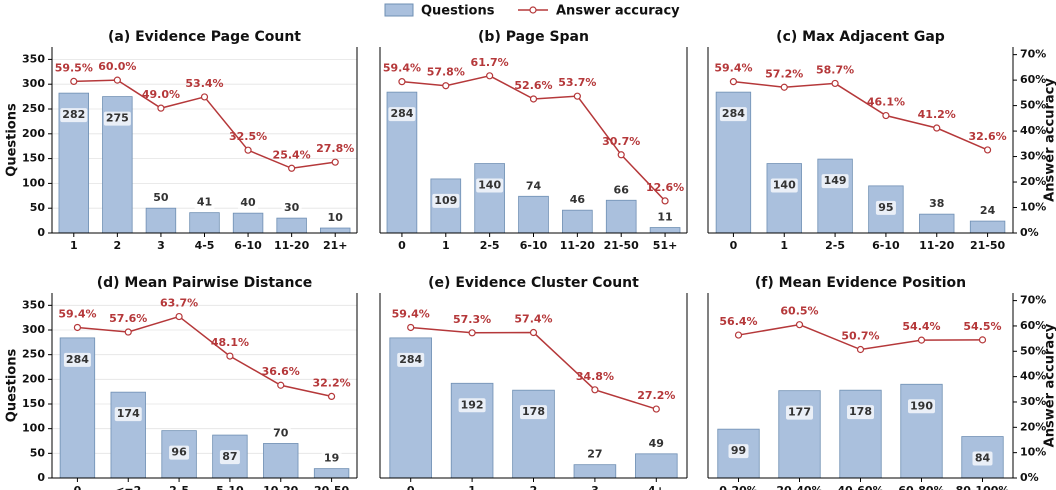 The height and width of the screenshot is (490, 1056). Describe the element at coordinates (860, 336) in the screenshot. I see `accuracy-label: 50.7%` at that location.